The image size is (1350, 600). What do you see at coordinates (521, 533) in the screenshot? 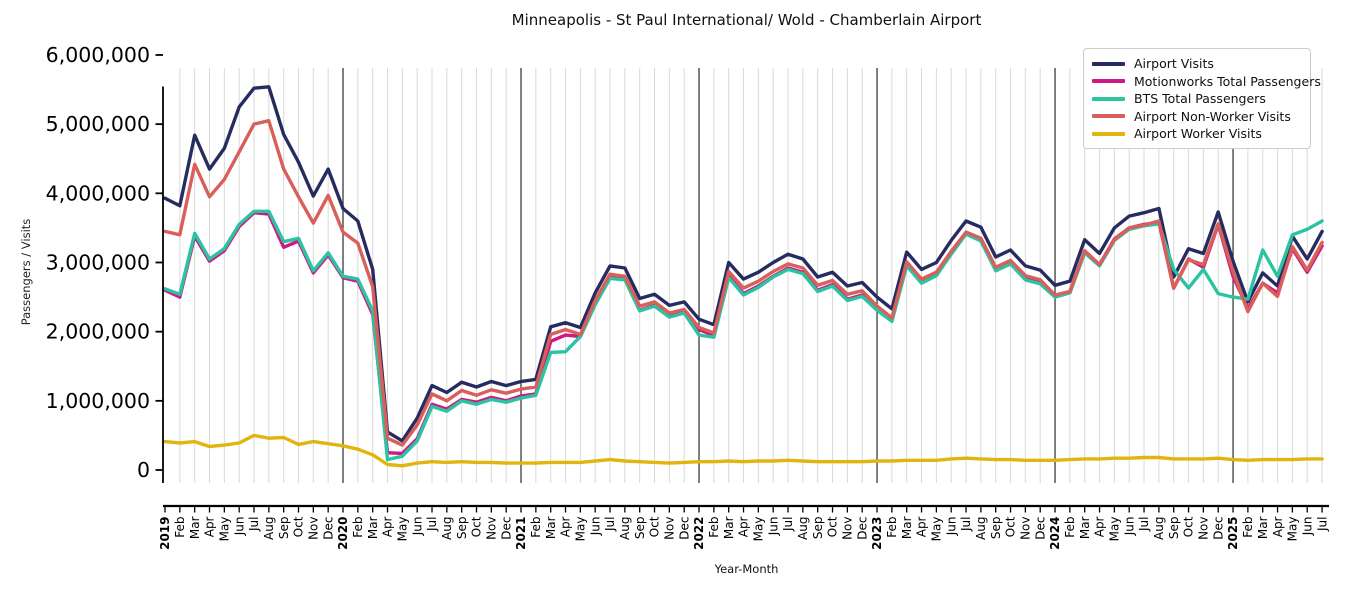
I see `x-tick-label-year: 2021` at bounding box center [521, 533].